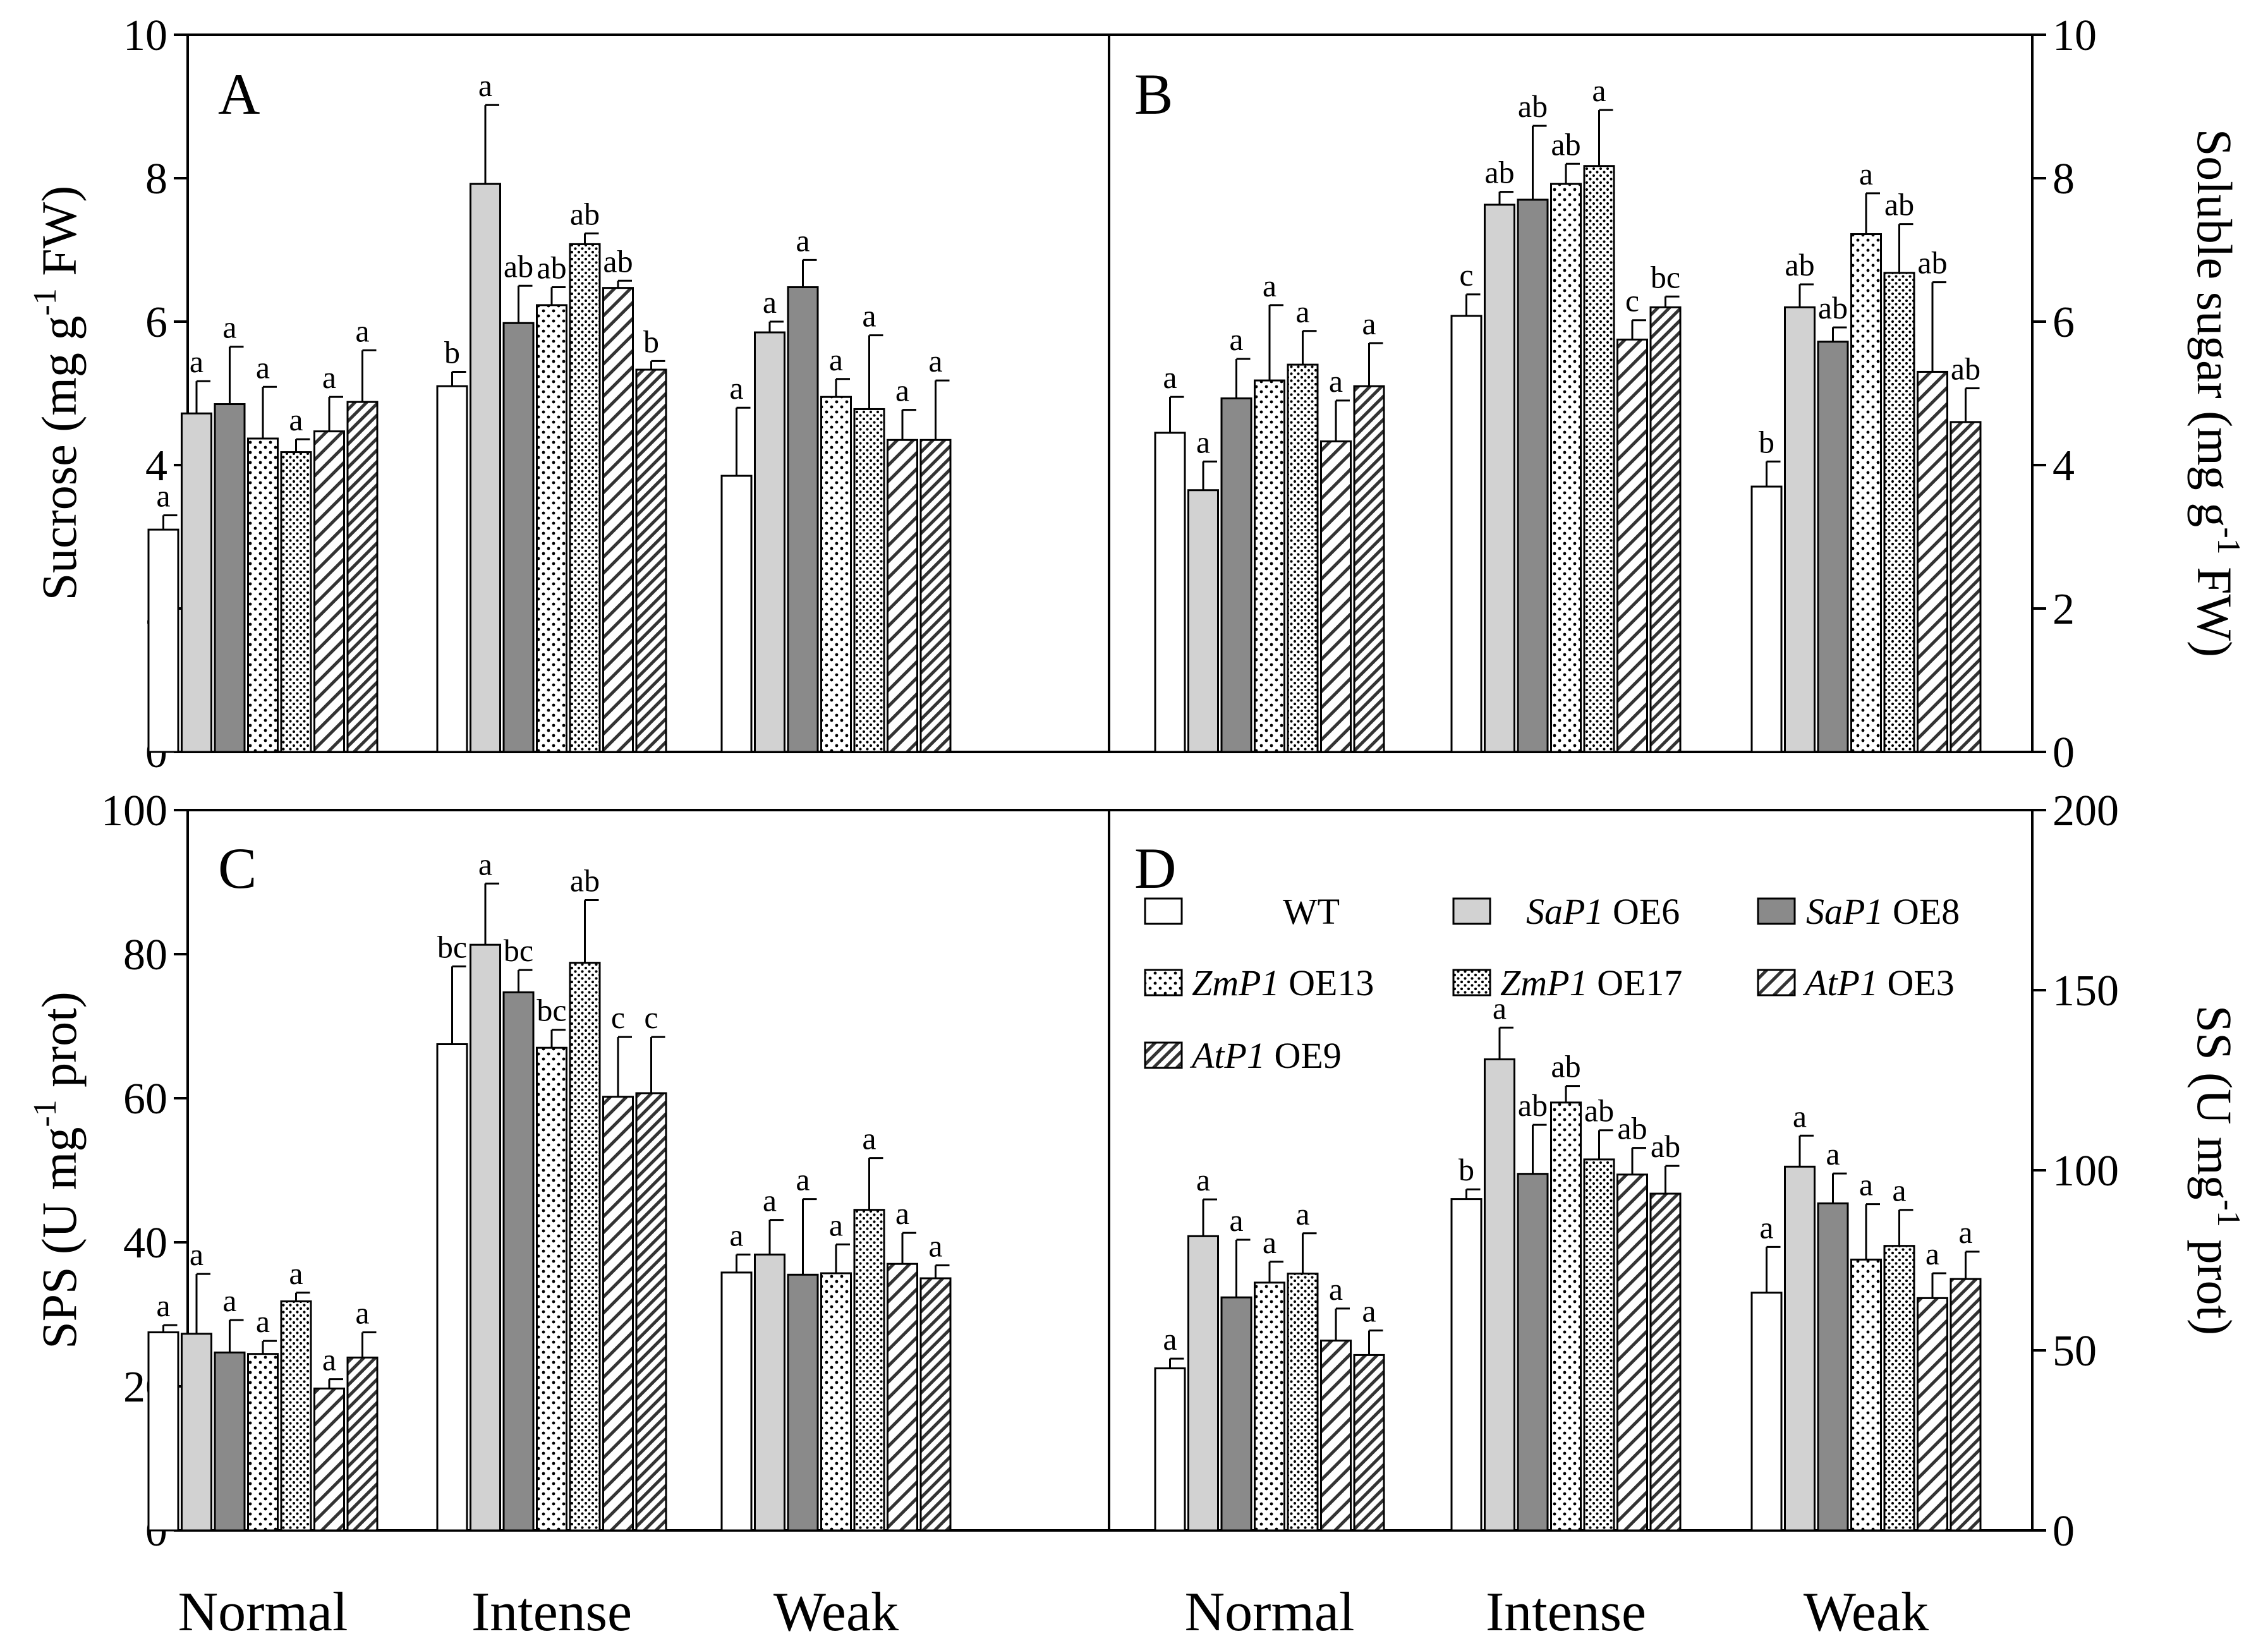 The height and width of the screenshot is (1641, 2268). Describe the element at coordinates (2217, 1170) in the screenshot. I see `y-axis-title-ss: SS (U mg-1 prot)` at that location.